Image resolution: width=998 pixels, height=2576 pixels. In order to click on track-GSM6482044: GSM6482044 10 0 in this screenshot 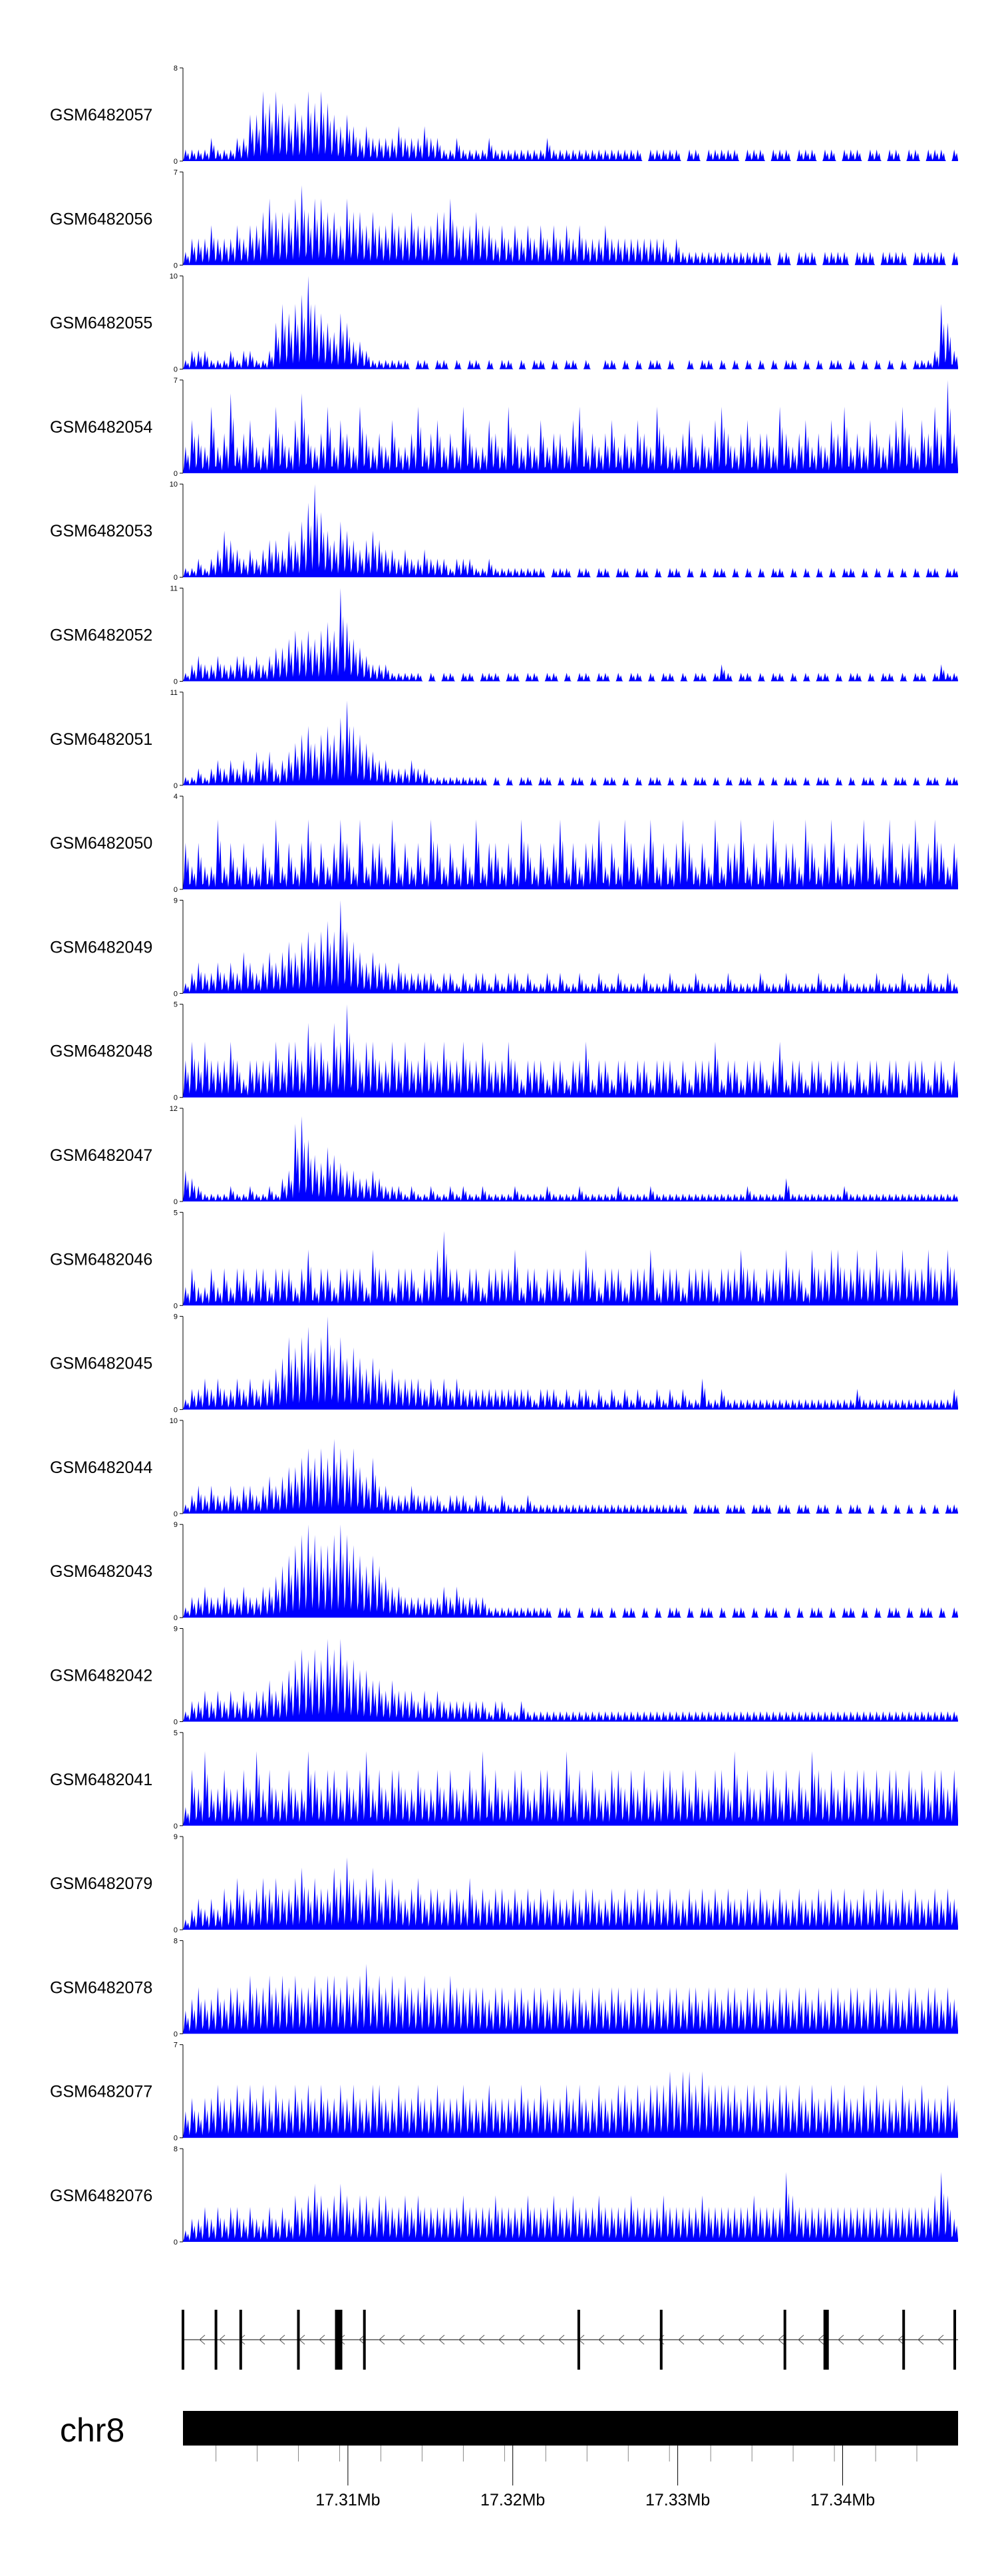, I will do `click(504, 1467)`.